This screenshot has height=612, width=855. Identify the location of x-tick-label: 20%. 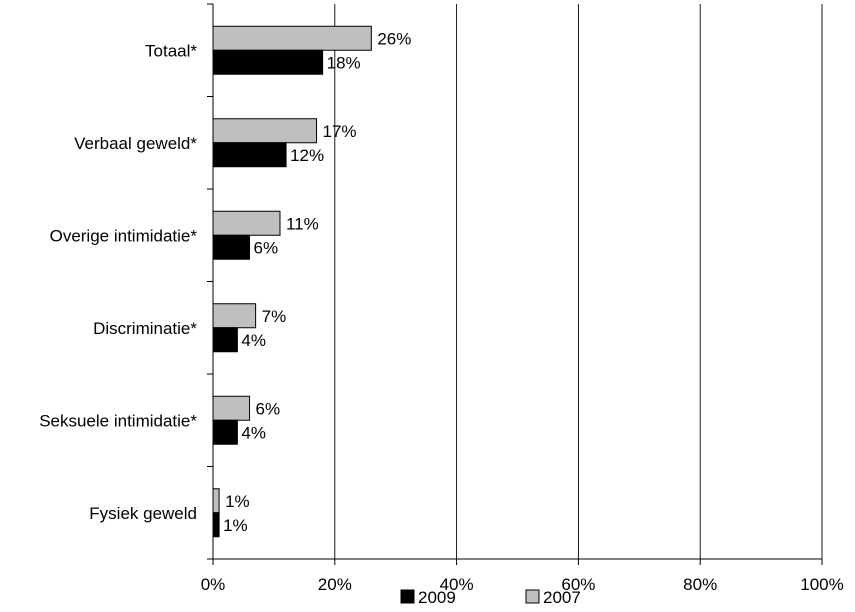
(335, 584).